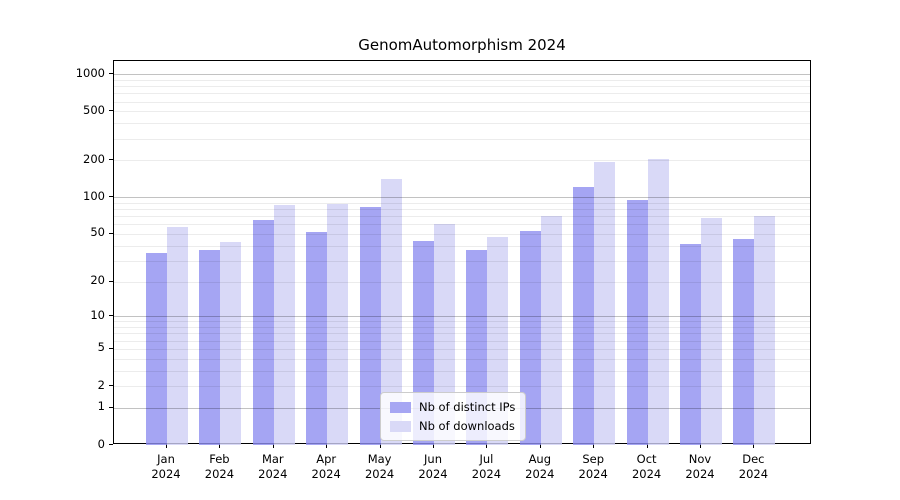 This screenshot has height=500, width=900. What do you see at coordinates (391, 312) in the screenshot?
I see `bar-downloads-may` at bounding box center [391, 312].